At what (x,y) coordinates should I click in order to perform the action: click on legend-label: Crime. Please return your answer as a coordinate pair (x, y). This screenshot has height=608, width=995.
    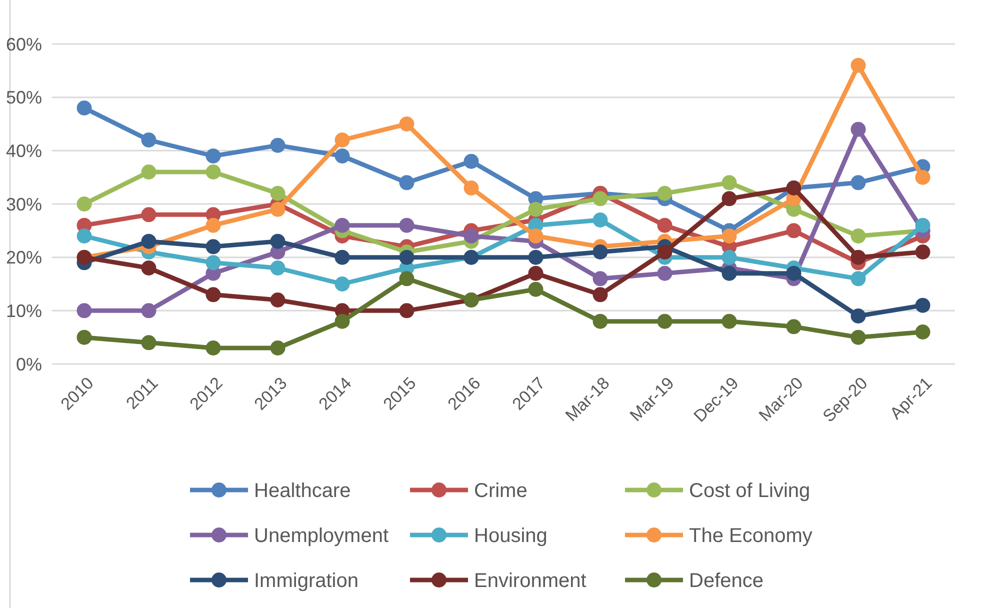
    Looking at the image, I should click on (501, 491).